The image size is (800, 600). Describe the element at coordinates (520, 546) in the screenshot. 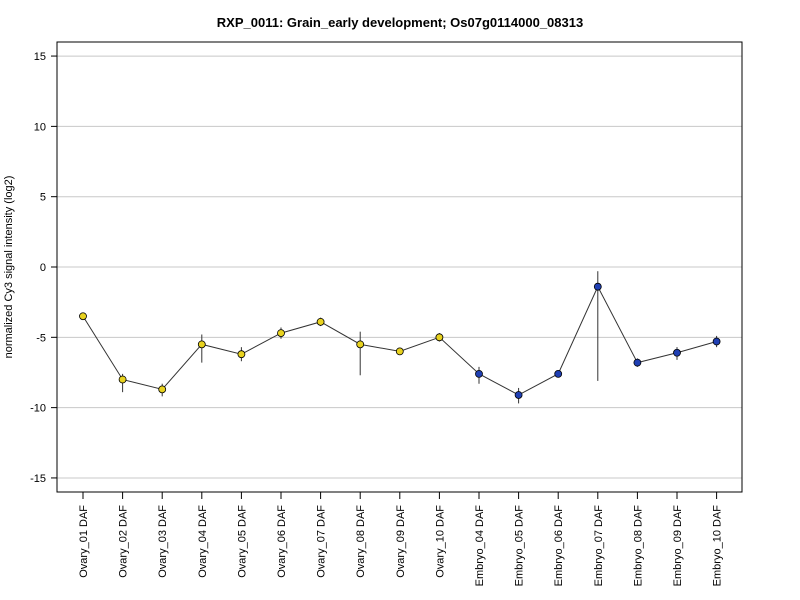

I see `x-tick-label: Embryo_05 DAF` at that location.